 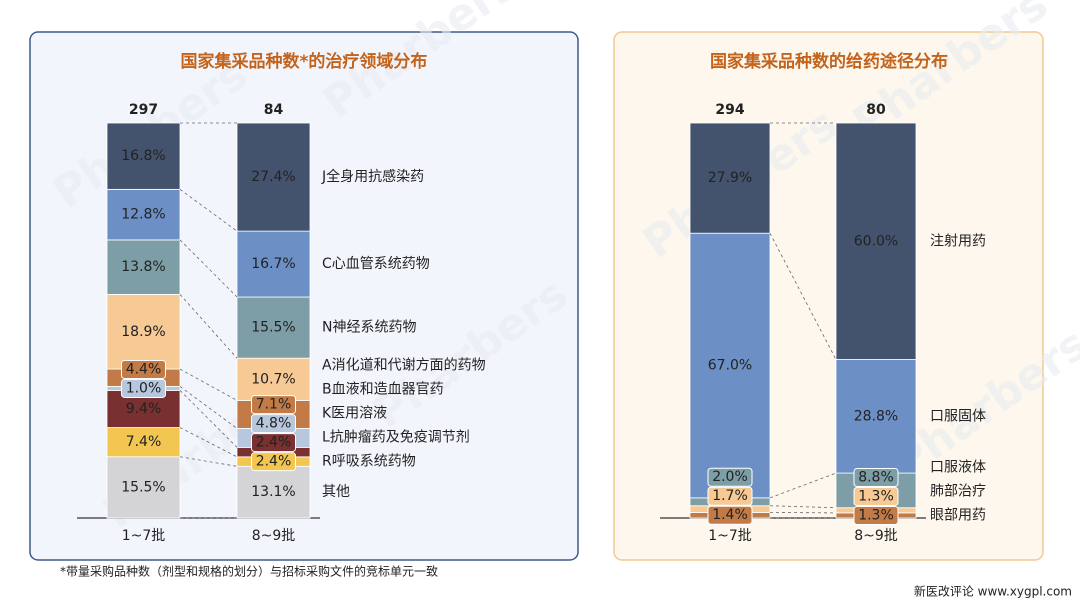 What do you see at coordinates (396, 437) in the screenshot?
I see `series-label: L抗肿瘤药及免疫调节剂` at bounding box center [396, 437].